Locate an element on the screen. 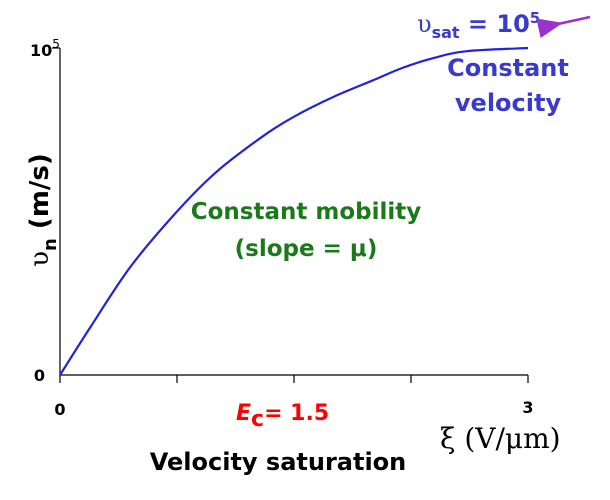  x-tick-label-3: 3 is located at coordinates (527, 407).